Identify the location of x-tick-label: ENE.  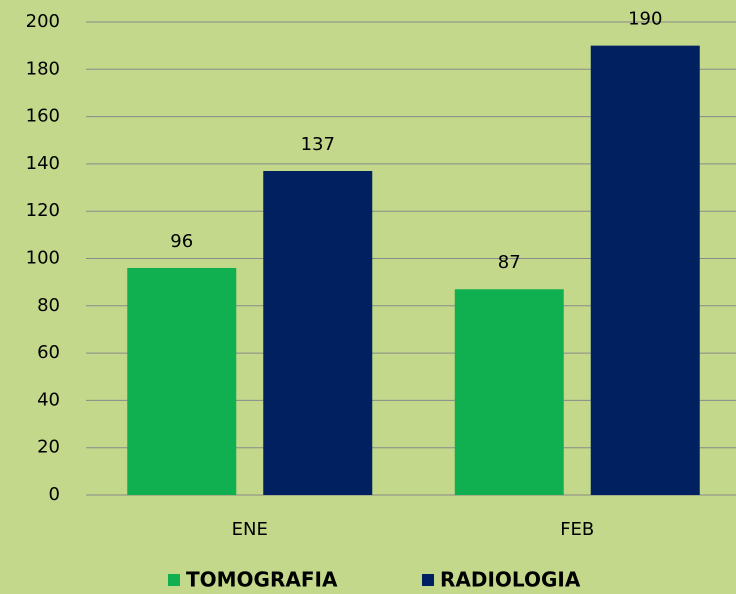
(250, 529).